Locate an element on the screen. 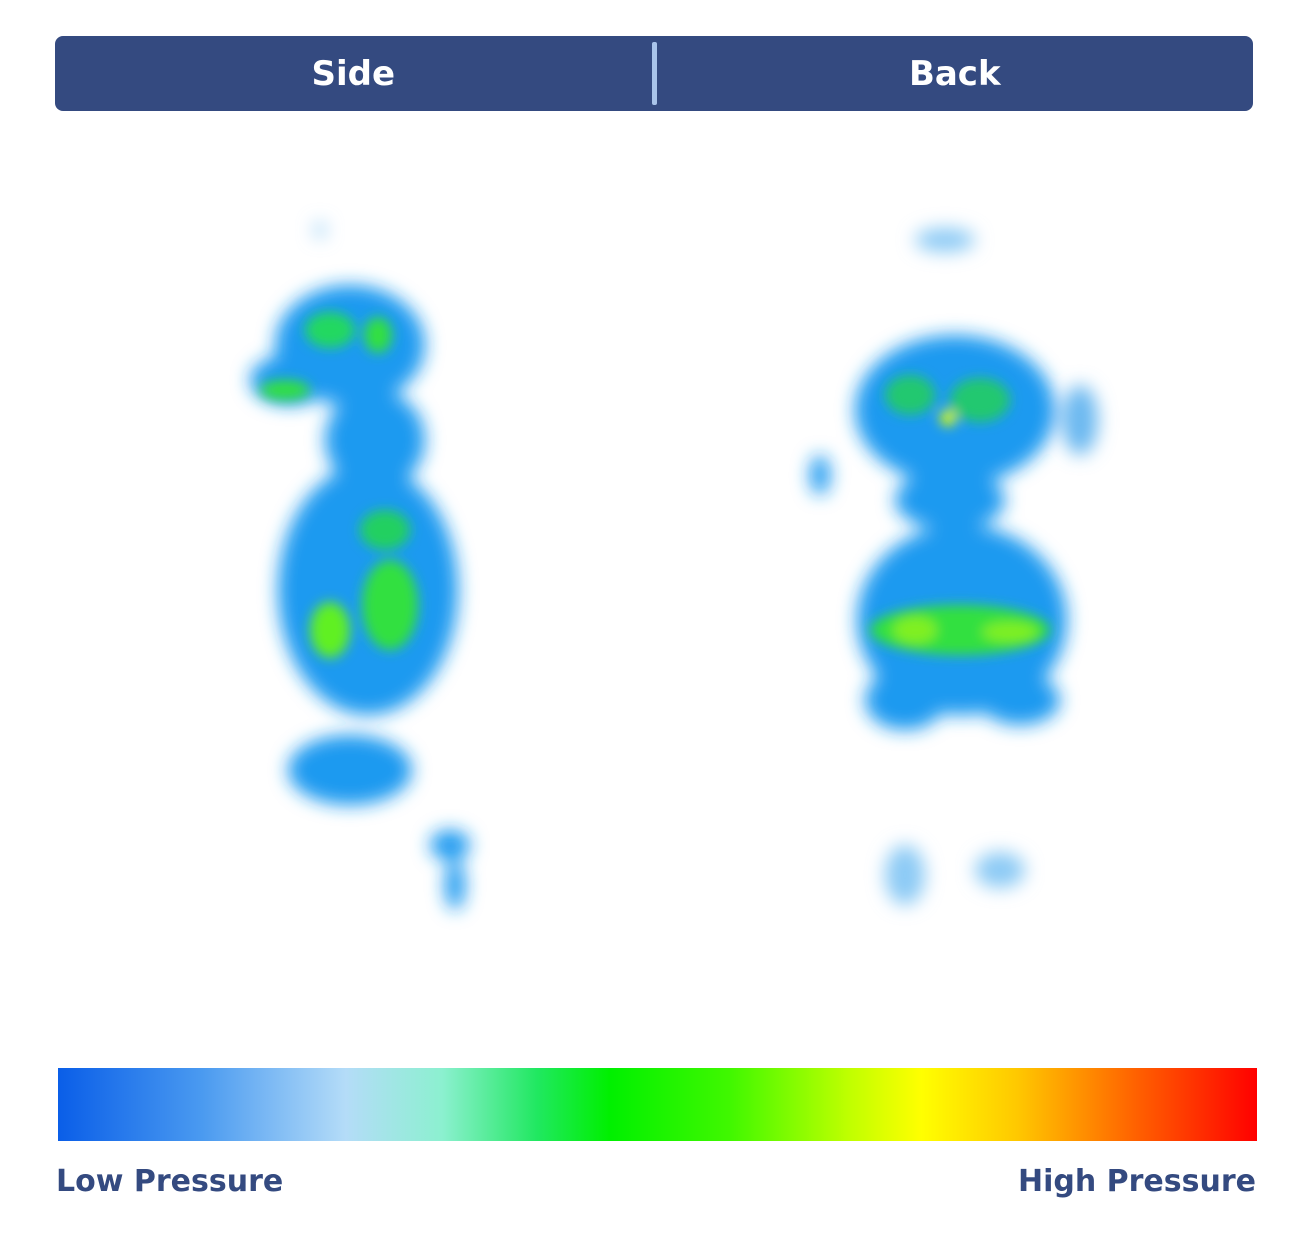 This screenshot has height=1243, width=1313. tab: Back is located at coordinates (954, 73).